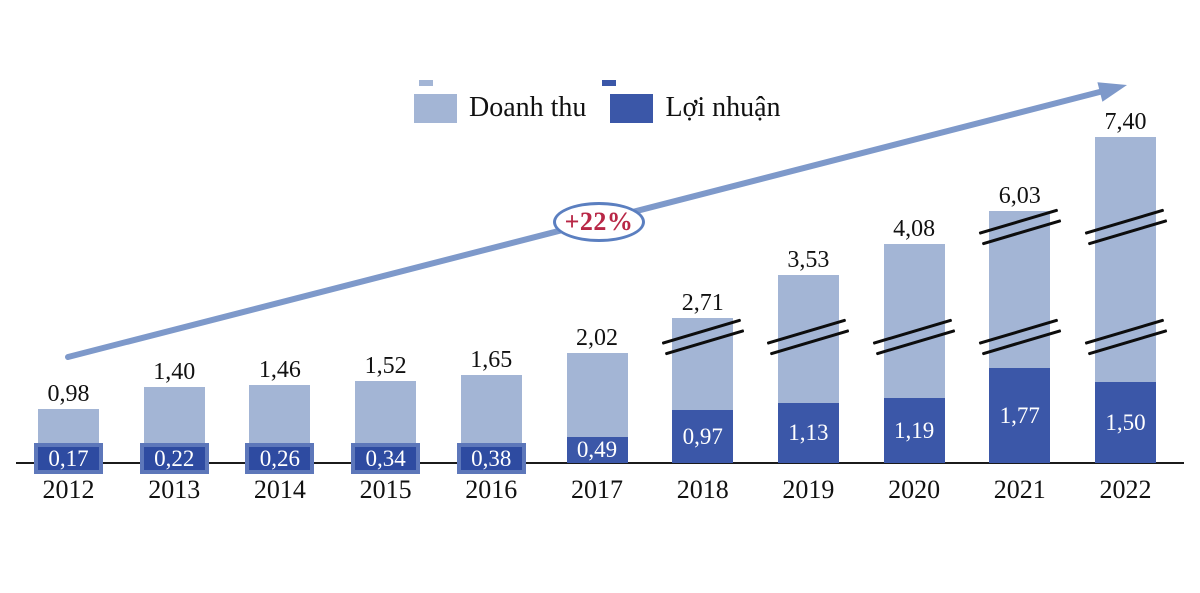 The height and width of the screenshot is (593, 1200). Describe the element at coordinates (174, 458) in the screenshot. I see `profit-badge-2013: 0,22` at that location.